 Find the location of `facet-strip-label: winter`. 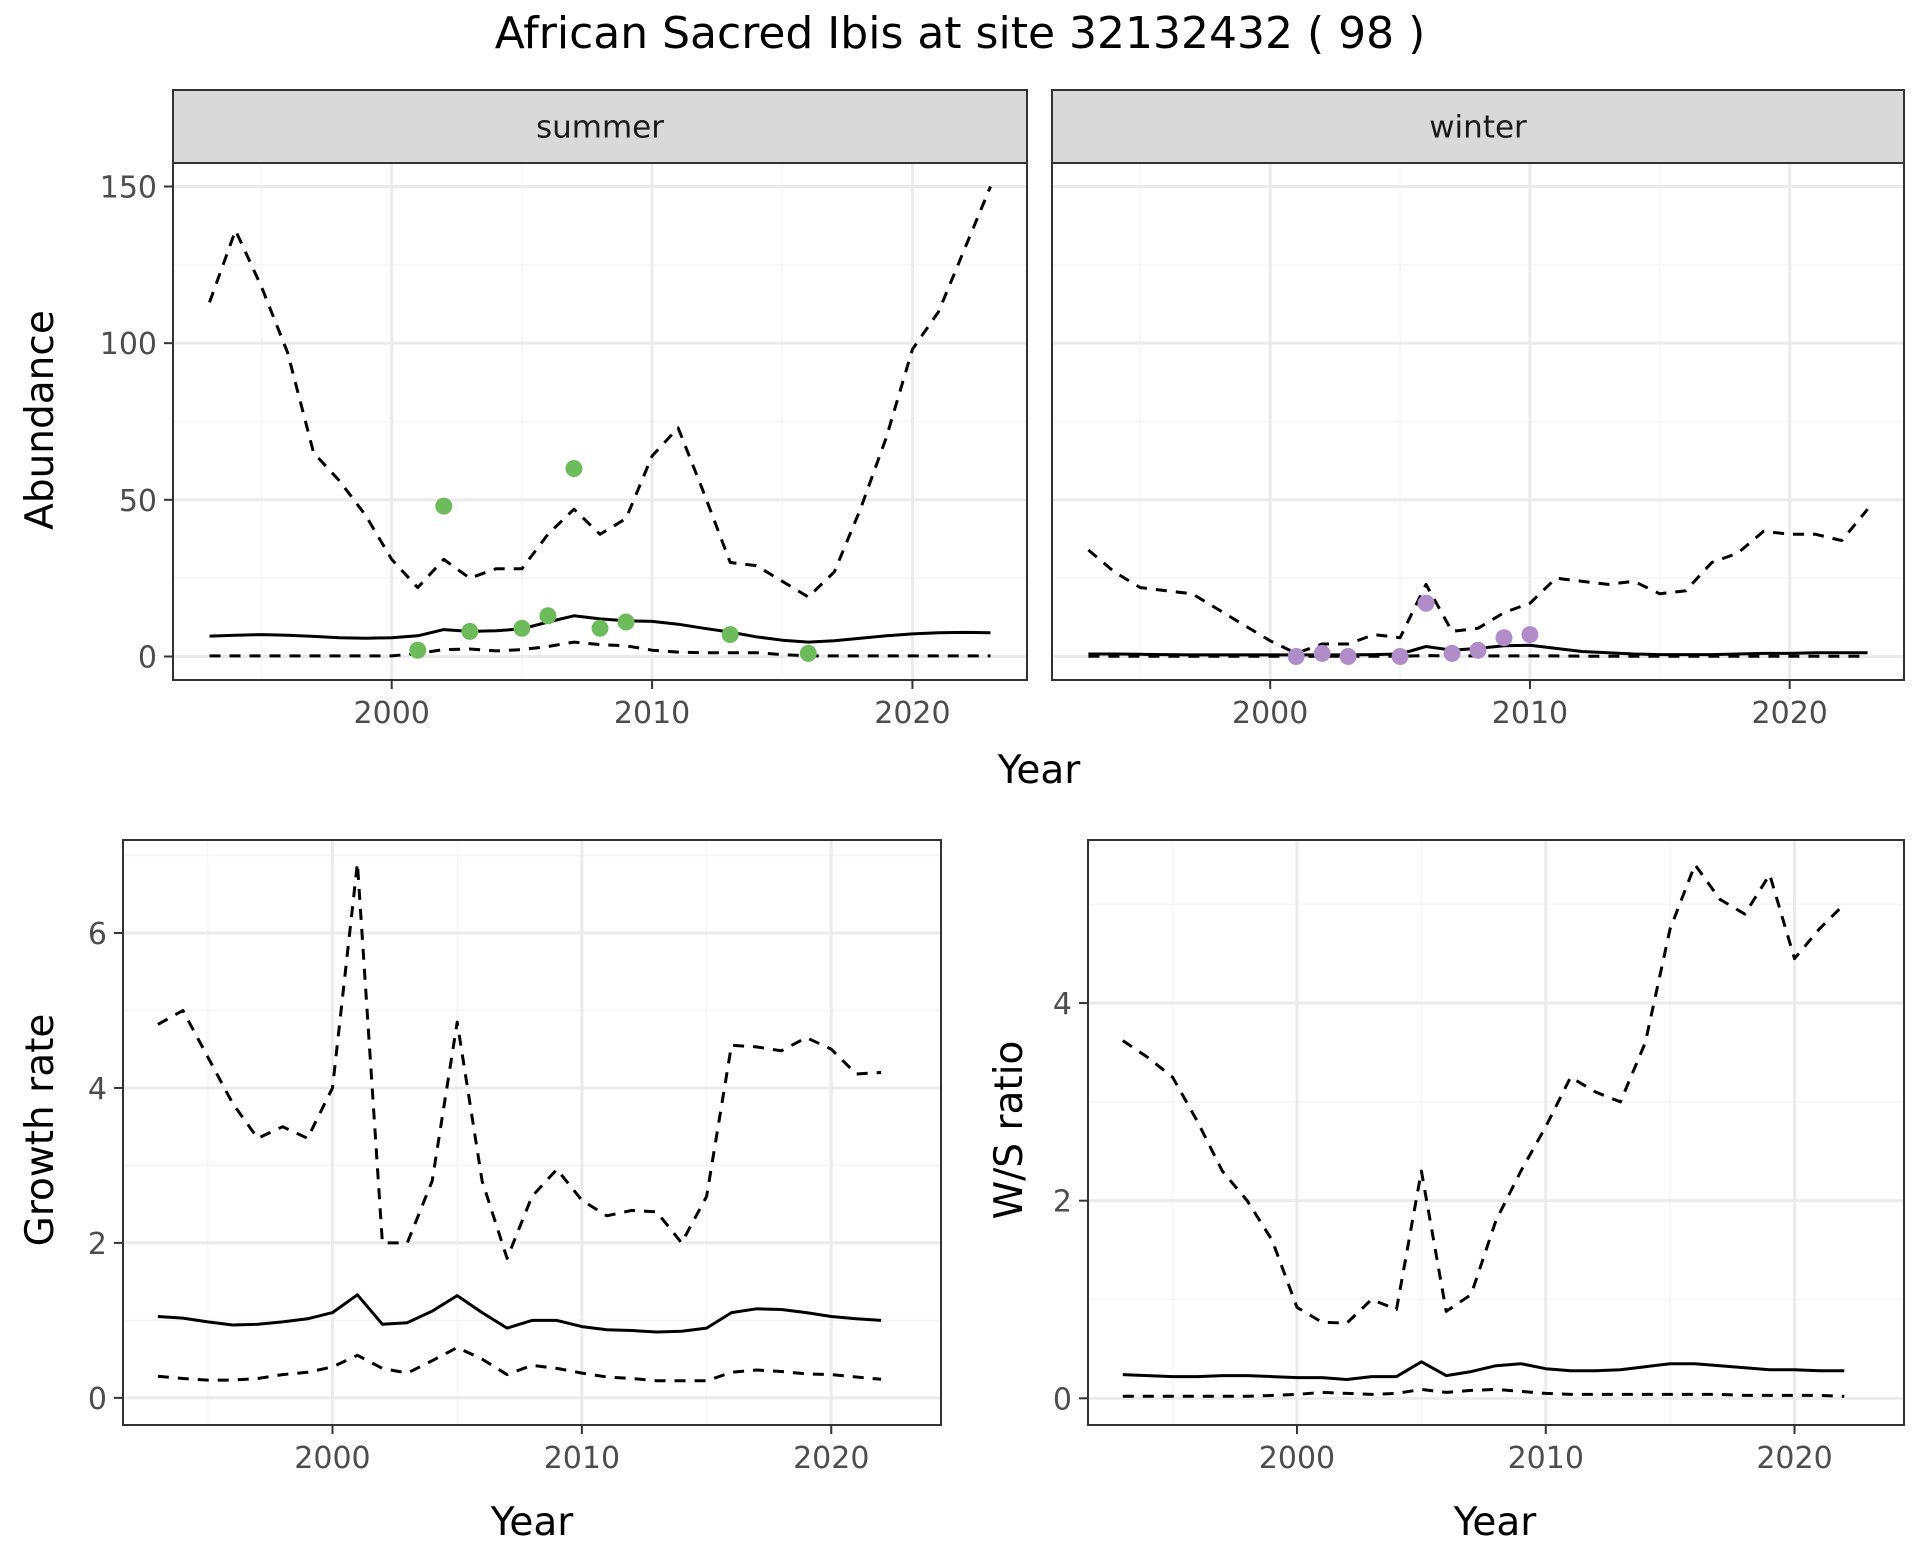

facet-strip-label: winter is located at coordinates (1478, 128).